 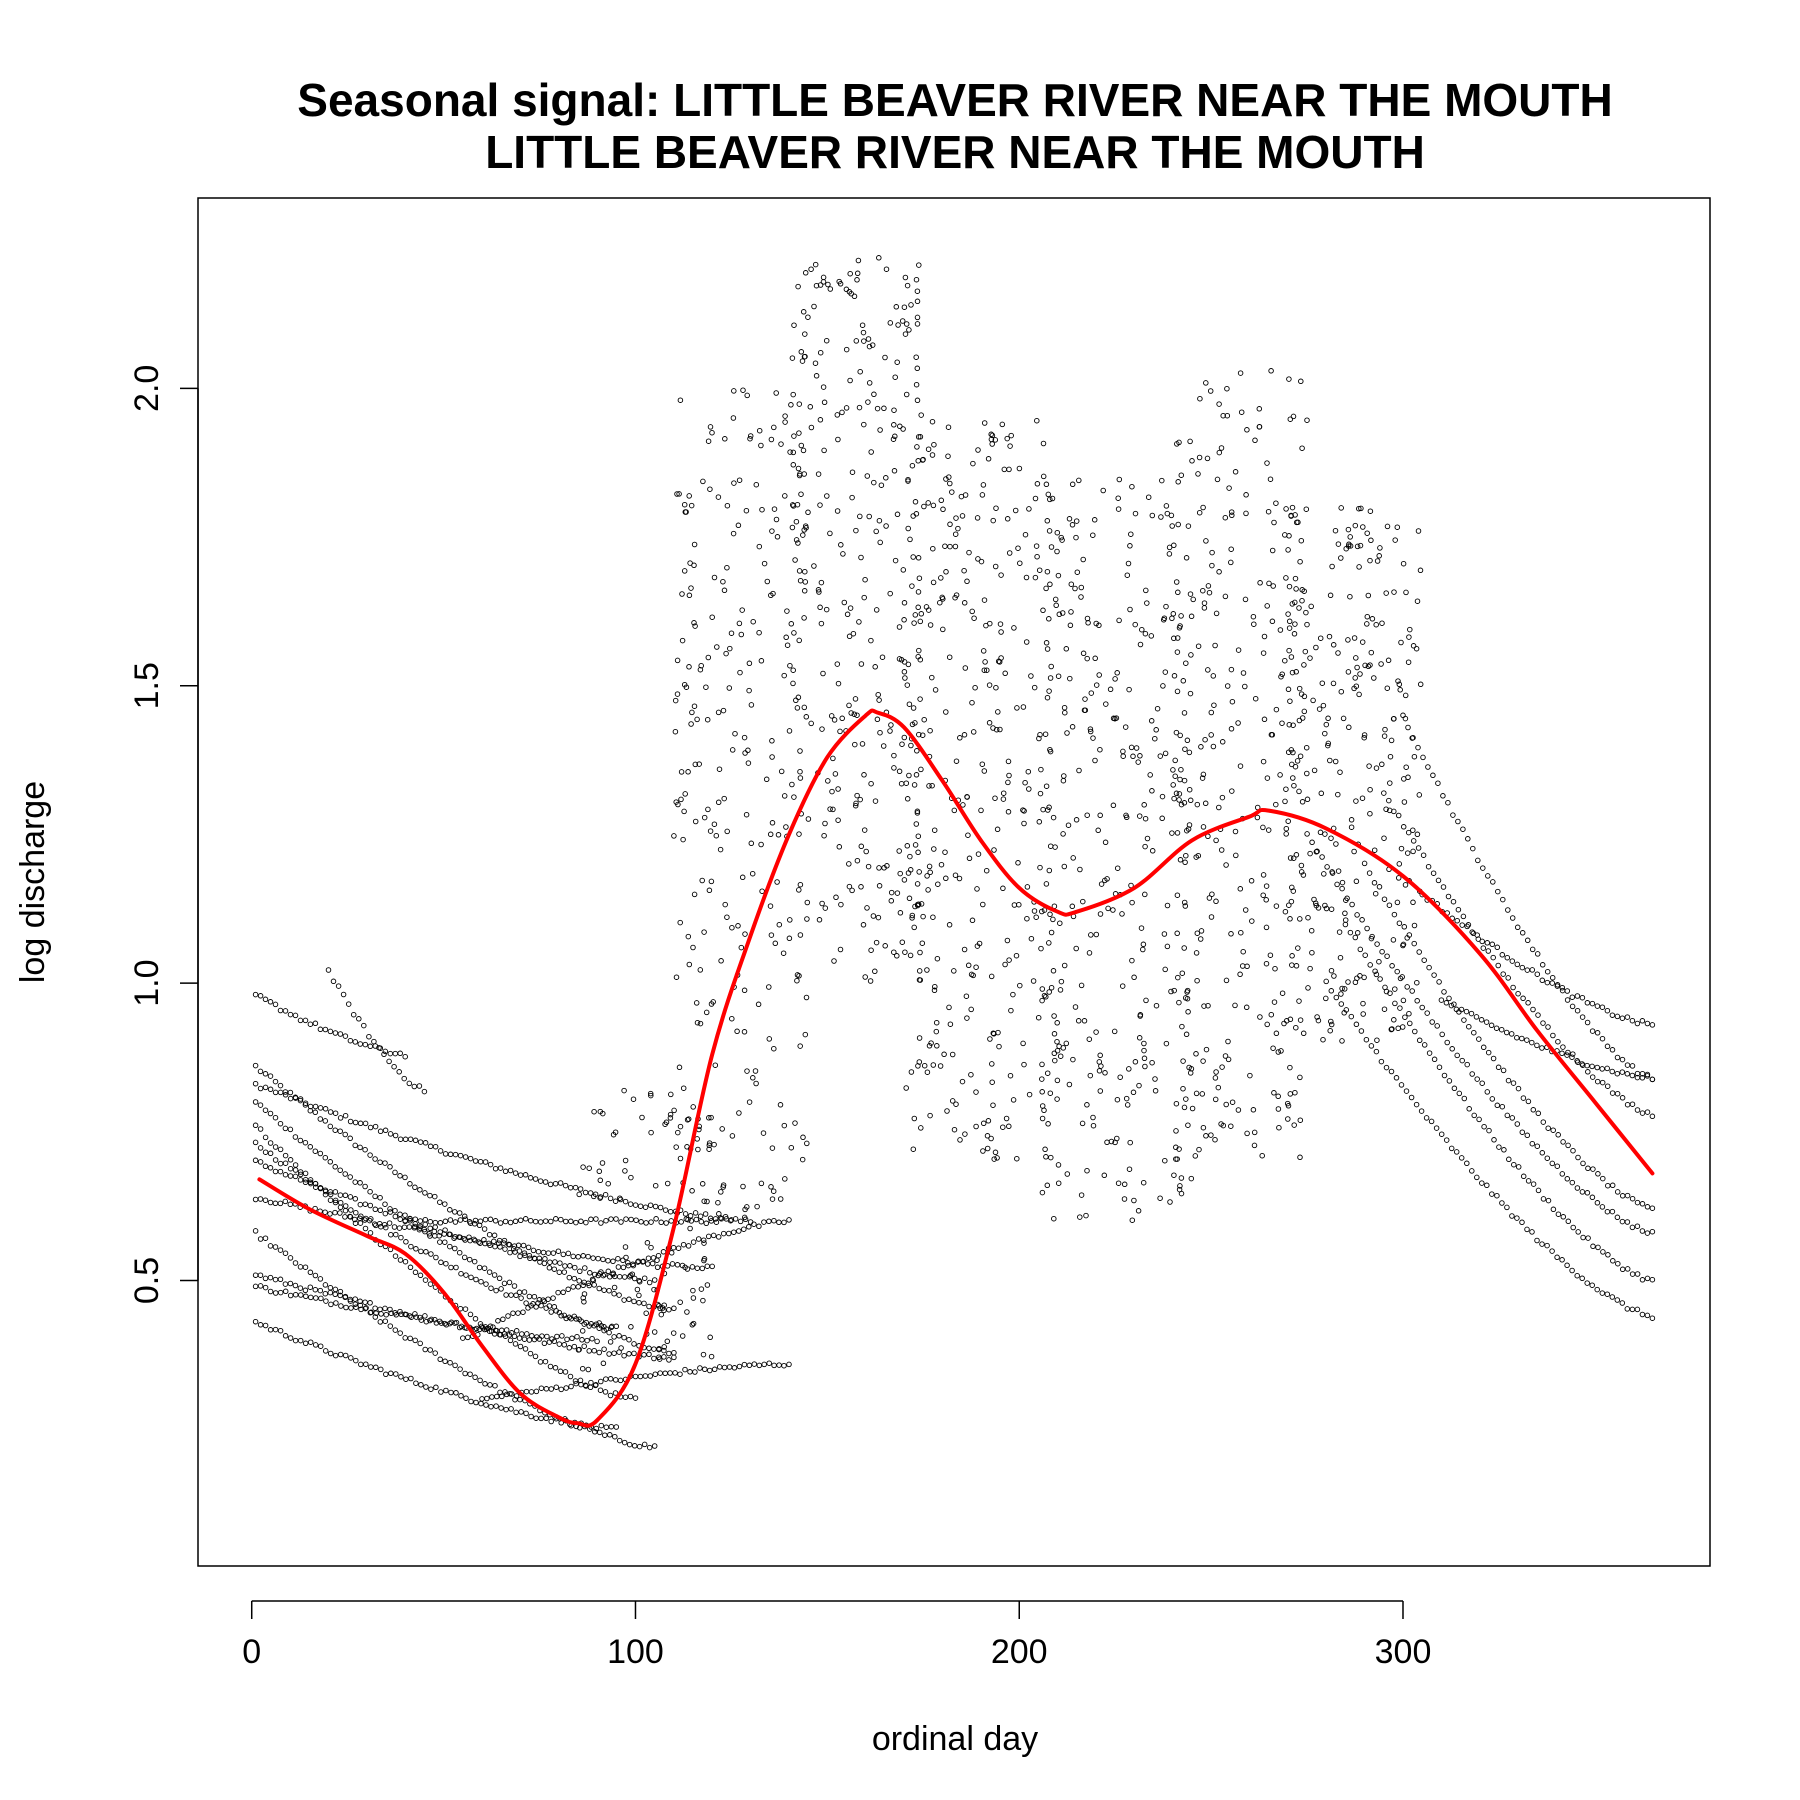 I want to click on y-tick-label: 1.5, so click(x=147, y=685).